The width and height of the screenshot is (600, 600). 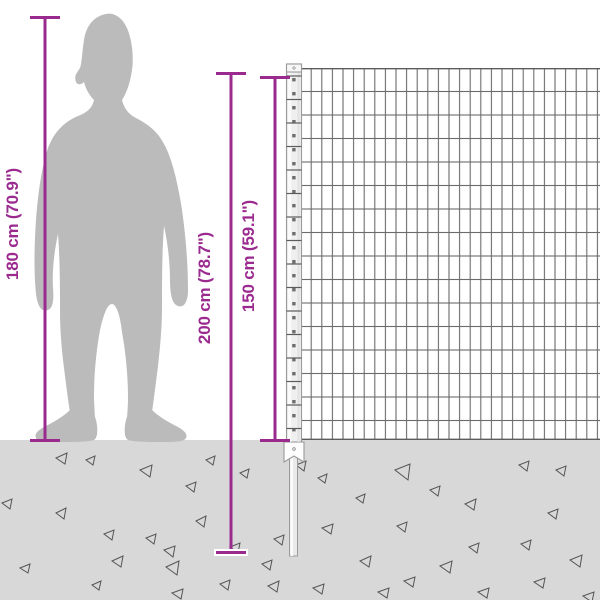 I want to click on dimension-label-150cm: 150 cm (59.1"), so click(x=248, y=256).